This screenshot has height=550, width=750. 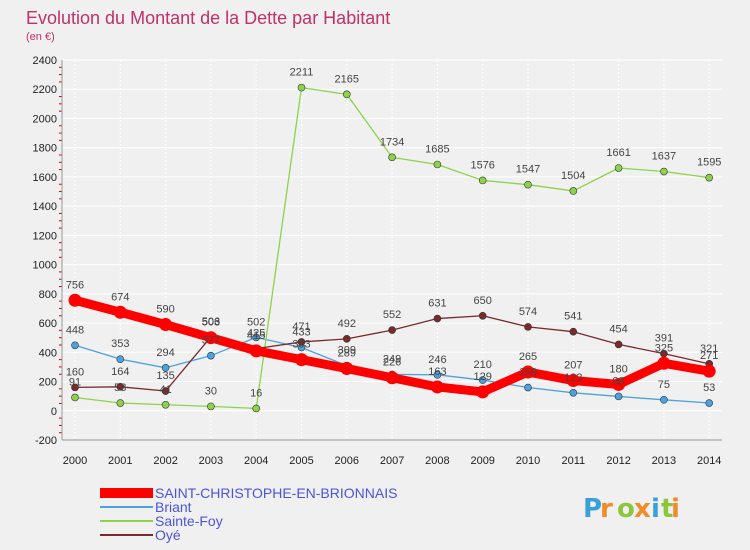 What do you see at coordinates (48, 295) in the screenshot?
I see `y-tick-label: 800` at bounding box center [48, 295].